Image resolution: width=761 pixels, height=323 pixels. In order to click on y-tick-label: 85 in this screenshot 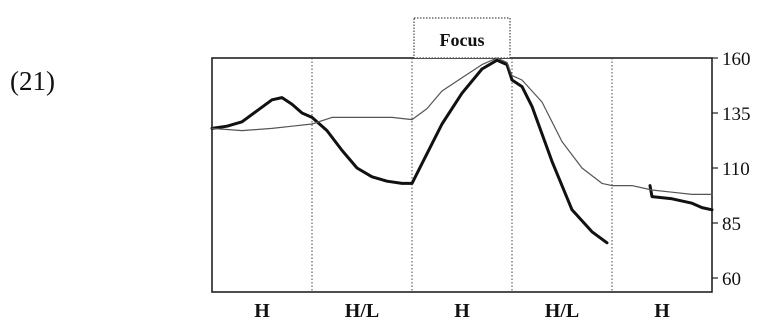, I will do `click(731, 224)`.